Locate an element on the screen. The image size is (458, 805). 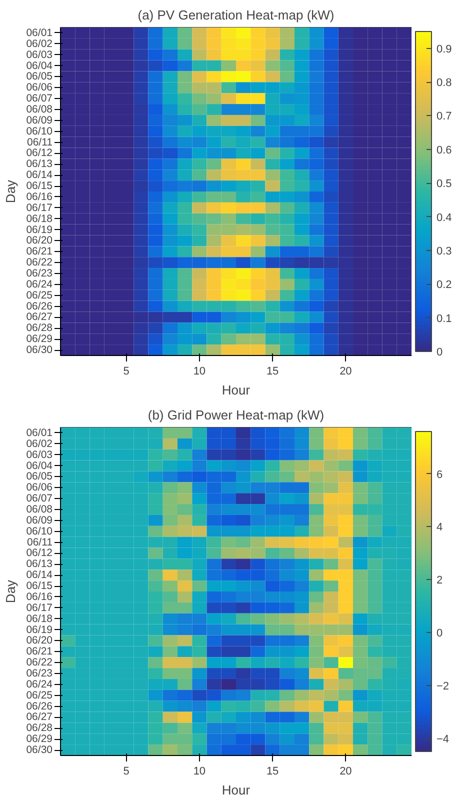
color-bar-label: 0.1 is located at coordinates (444, 318).